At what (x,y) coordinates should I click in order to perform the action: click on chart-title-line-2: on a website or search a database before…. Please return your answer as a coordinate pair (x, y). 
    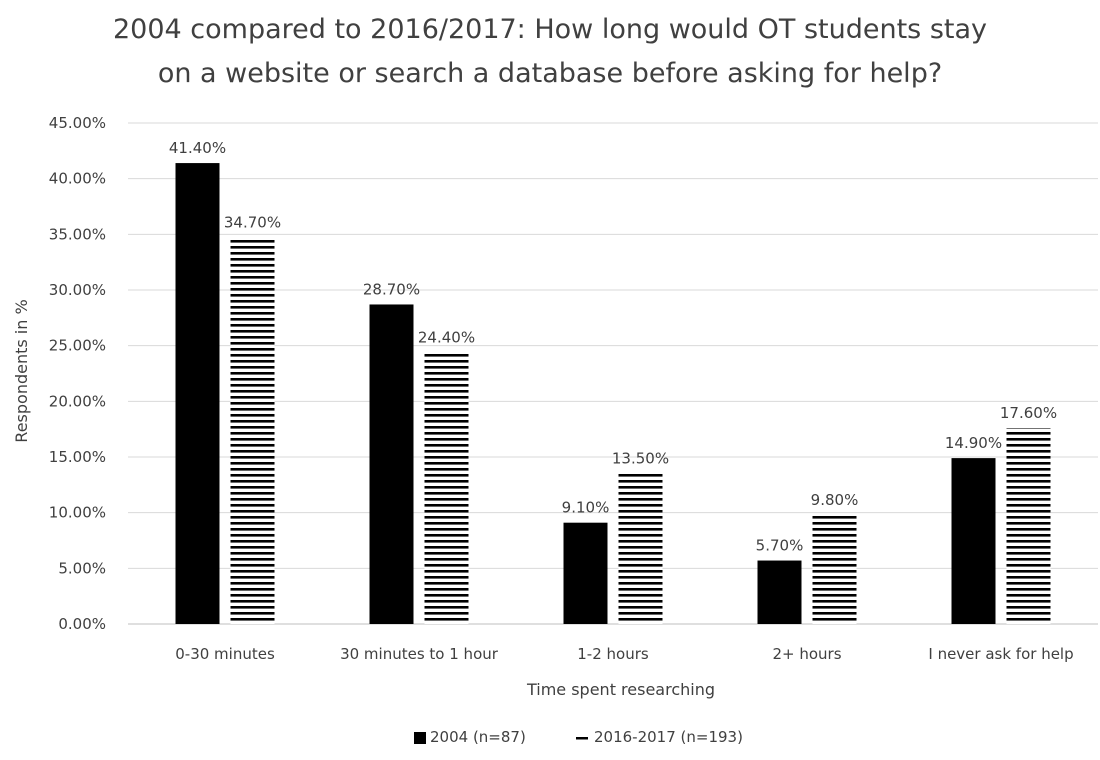
    Looking at the image, I should click on (550, 73).